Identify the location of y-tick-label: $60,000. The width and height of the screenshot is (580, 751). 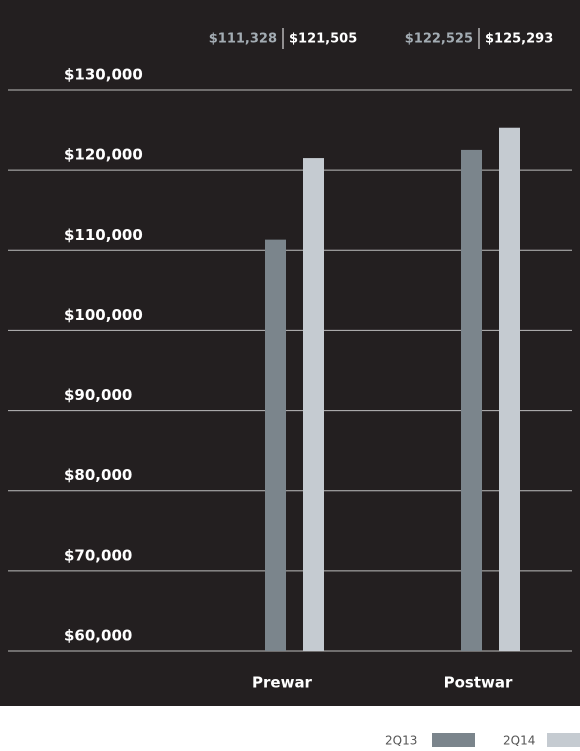
(98, 636).